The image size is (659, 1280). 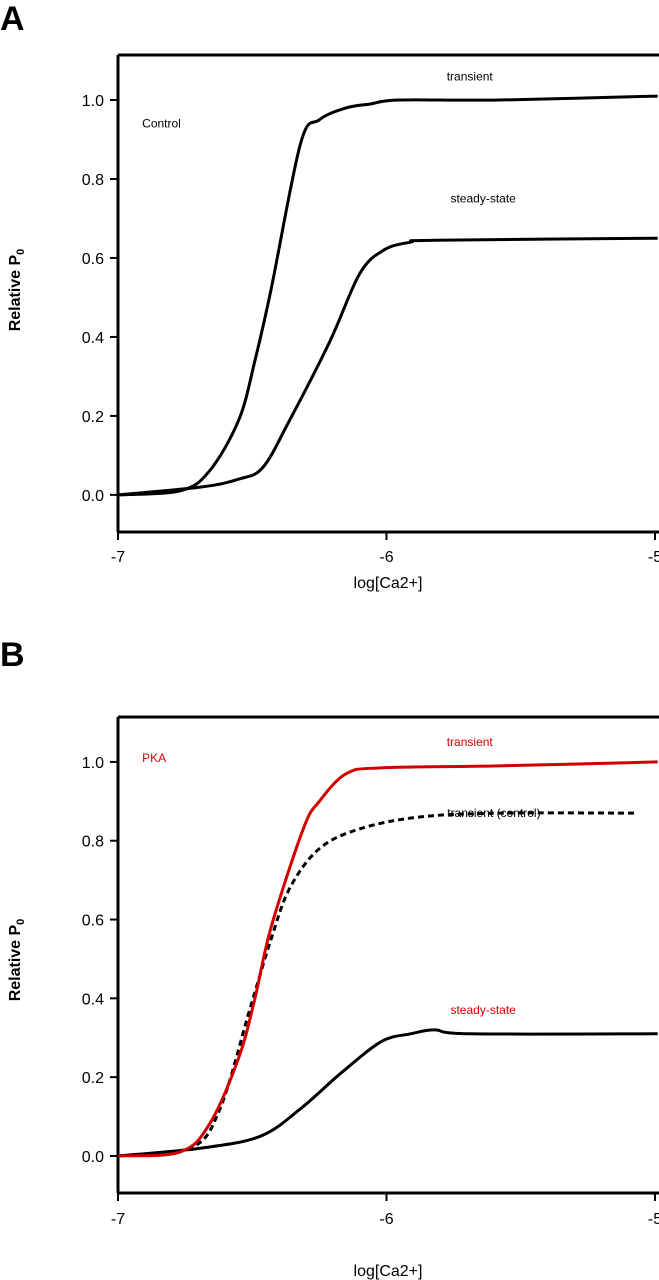 I want to click on annotation-label: transient (control), so click(x=493, y=813).